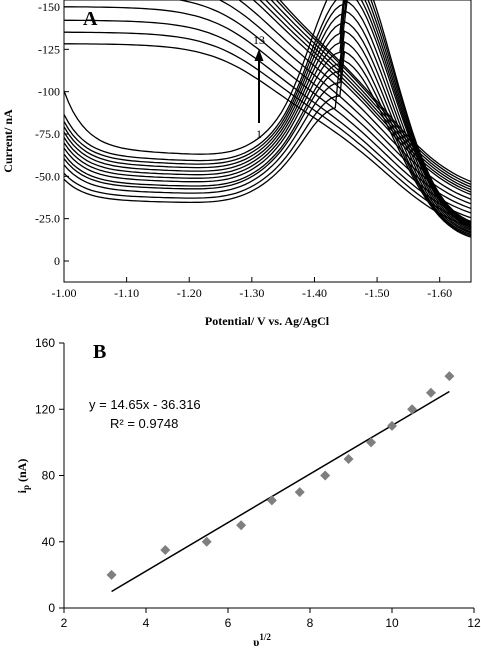 Image resolution: width=481 pixels, height=652 pixels. I want to click on scan-rate-arrow: 13 1, so click(259, 87).